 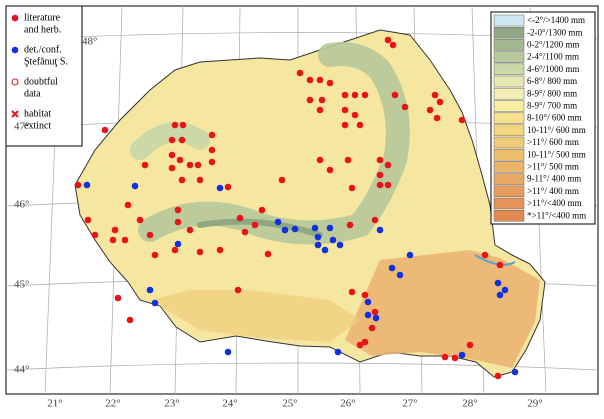 I want to click on legend-label: Ştefănuţ S., so click(x=46, y=61).